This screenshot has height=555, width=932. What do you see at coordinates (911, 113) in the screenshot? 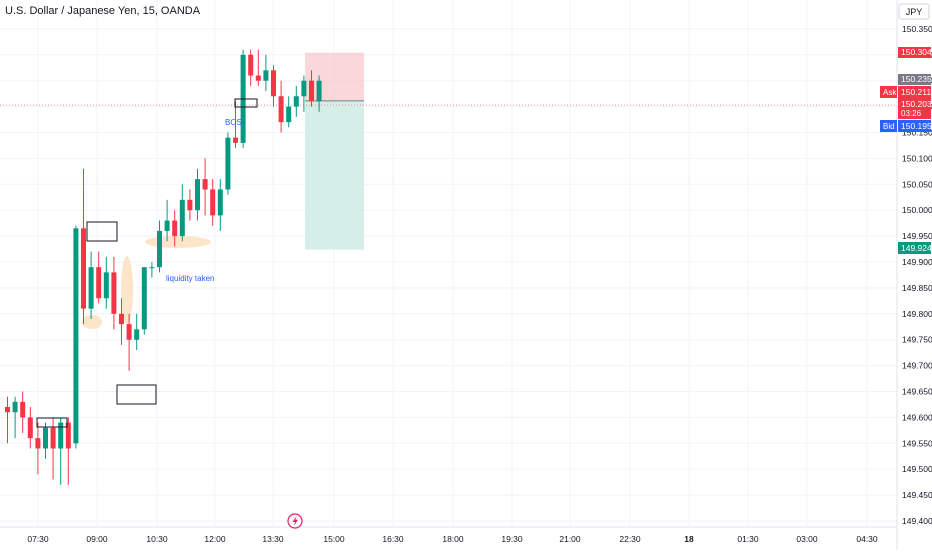
I see `countdown-tag: 03:26` at bounding box center [911, 113].